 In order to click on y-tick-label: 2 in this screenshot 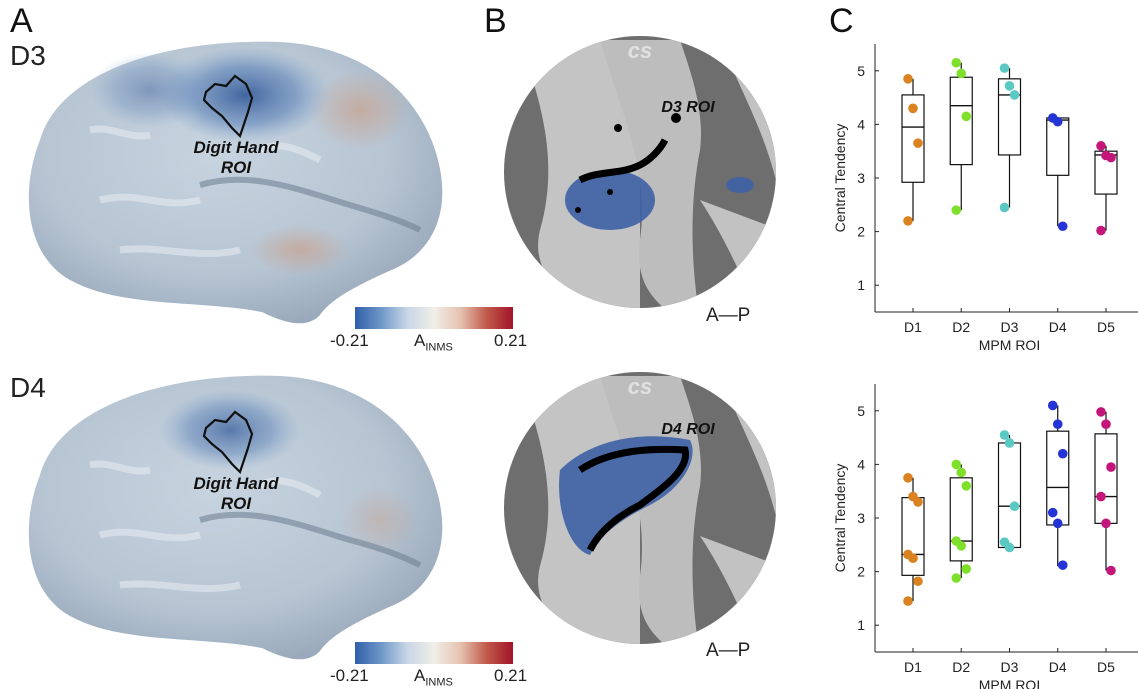, I will do `click(861, 232)`.